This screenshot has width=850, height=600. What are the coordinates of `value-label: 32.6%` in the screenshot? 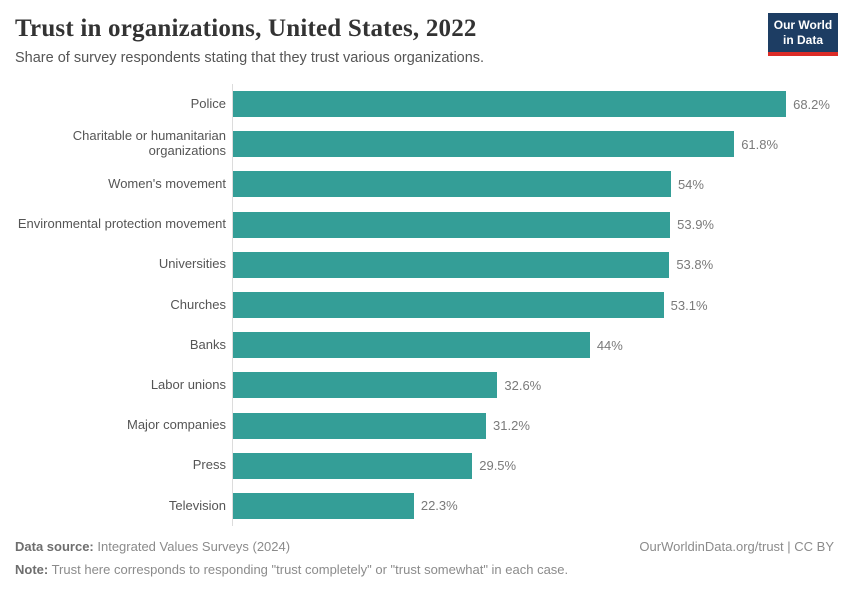 It's located at (523, 385).